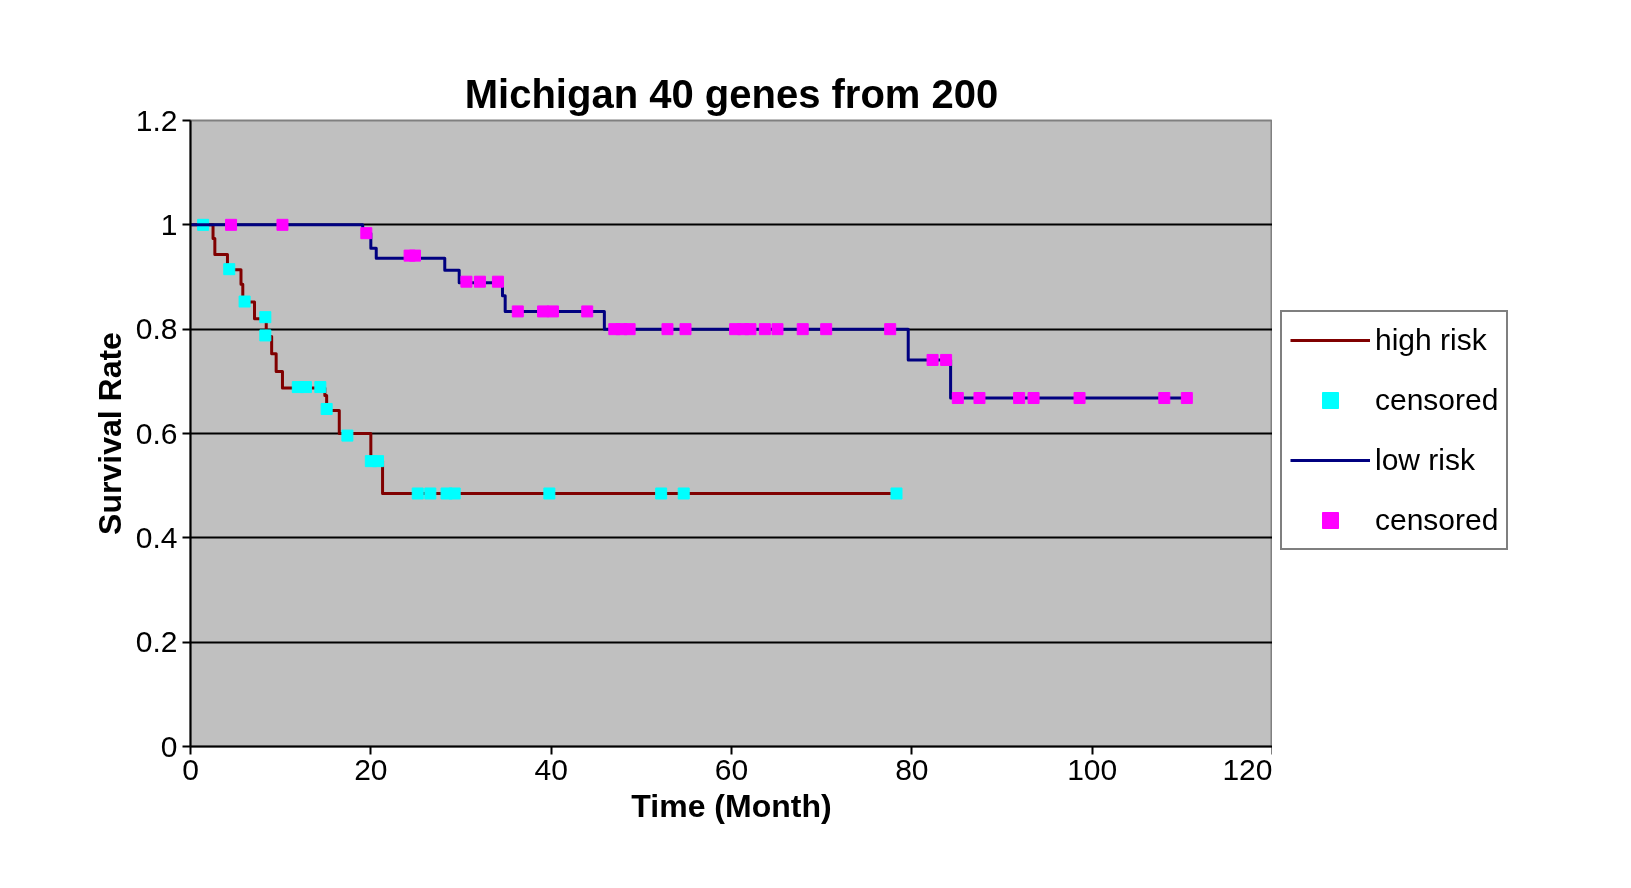  Describe the element at coordinates (169, 224) in the screenshot. I see `y-tick-label: 1` at that location.